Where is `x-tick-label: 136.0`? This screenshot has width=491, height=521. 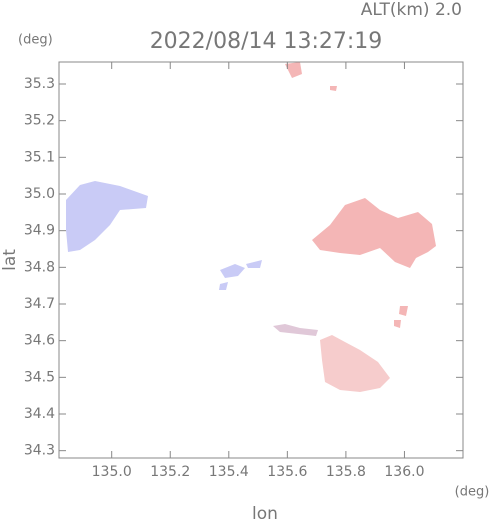 x-tick-label: 136.0 is located at coordinates (404, 472).